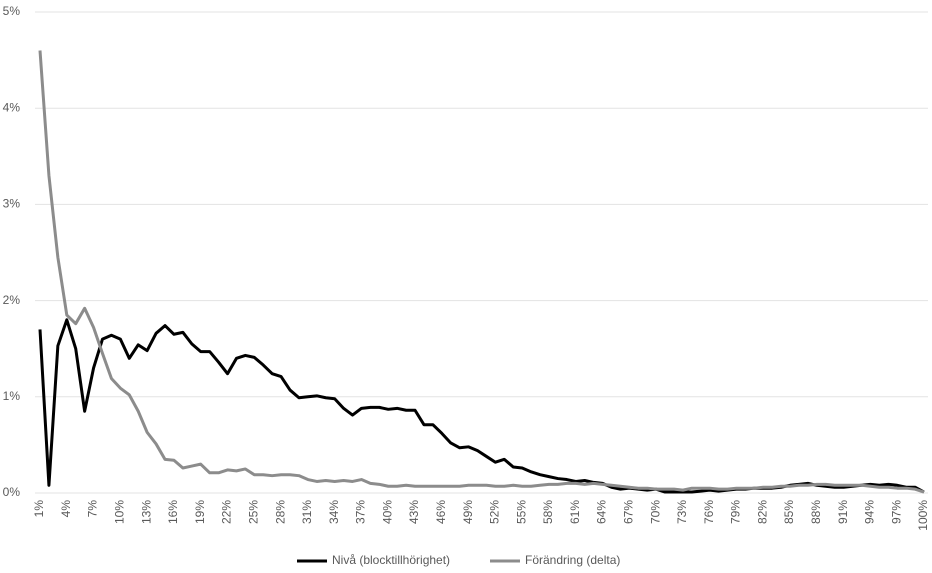 This screenshot has height=573, width=932. What do you see at coordinates (736, 512) in the screenshot?
I see `x-tick-label: 79%` at bounding box center [736, 512].